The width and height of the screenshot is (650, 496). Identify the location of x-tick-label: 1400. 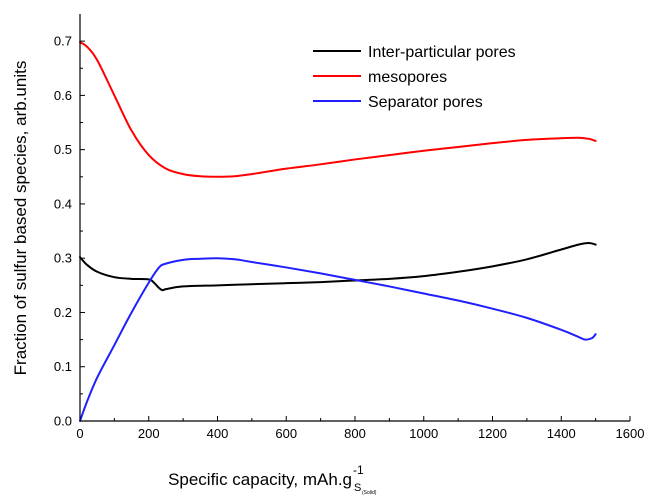
(561, 433).